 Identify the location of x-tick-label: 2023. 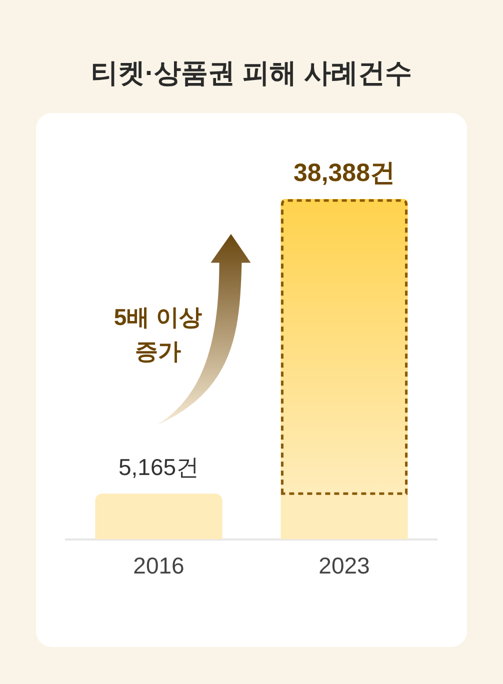
(344, 565).